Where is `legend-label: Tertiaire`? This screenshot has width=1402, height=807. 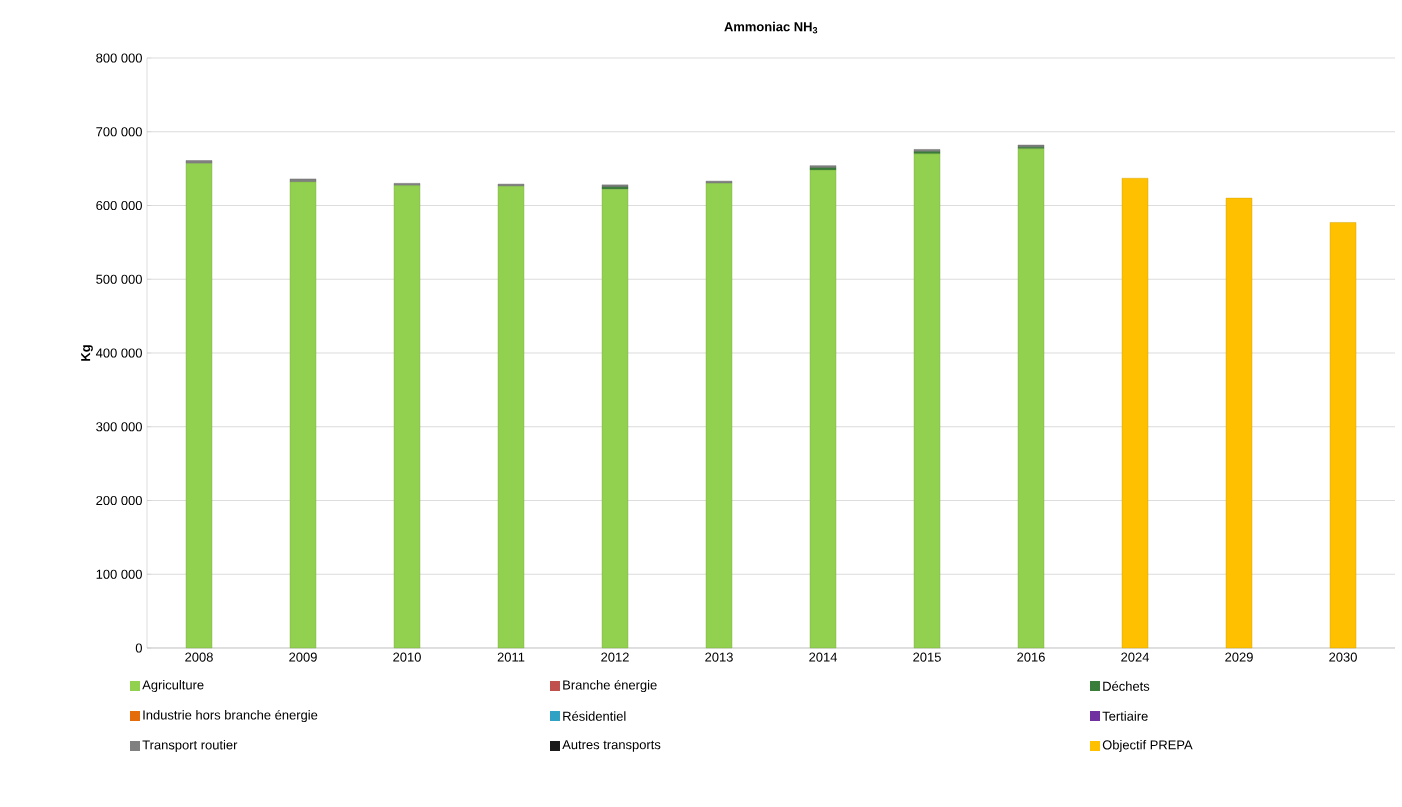
legend-label: Tertiaire is located at coordinates (1125, 716).